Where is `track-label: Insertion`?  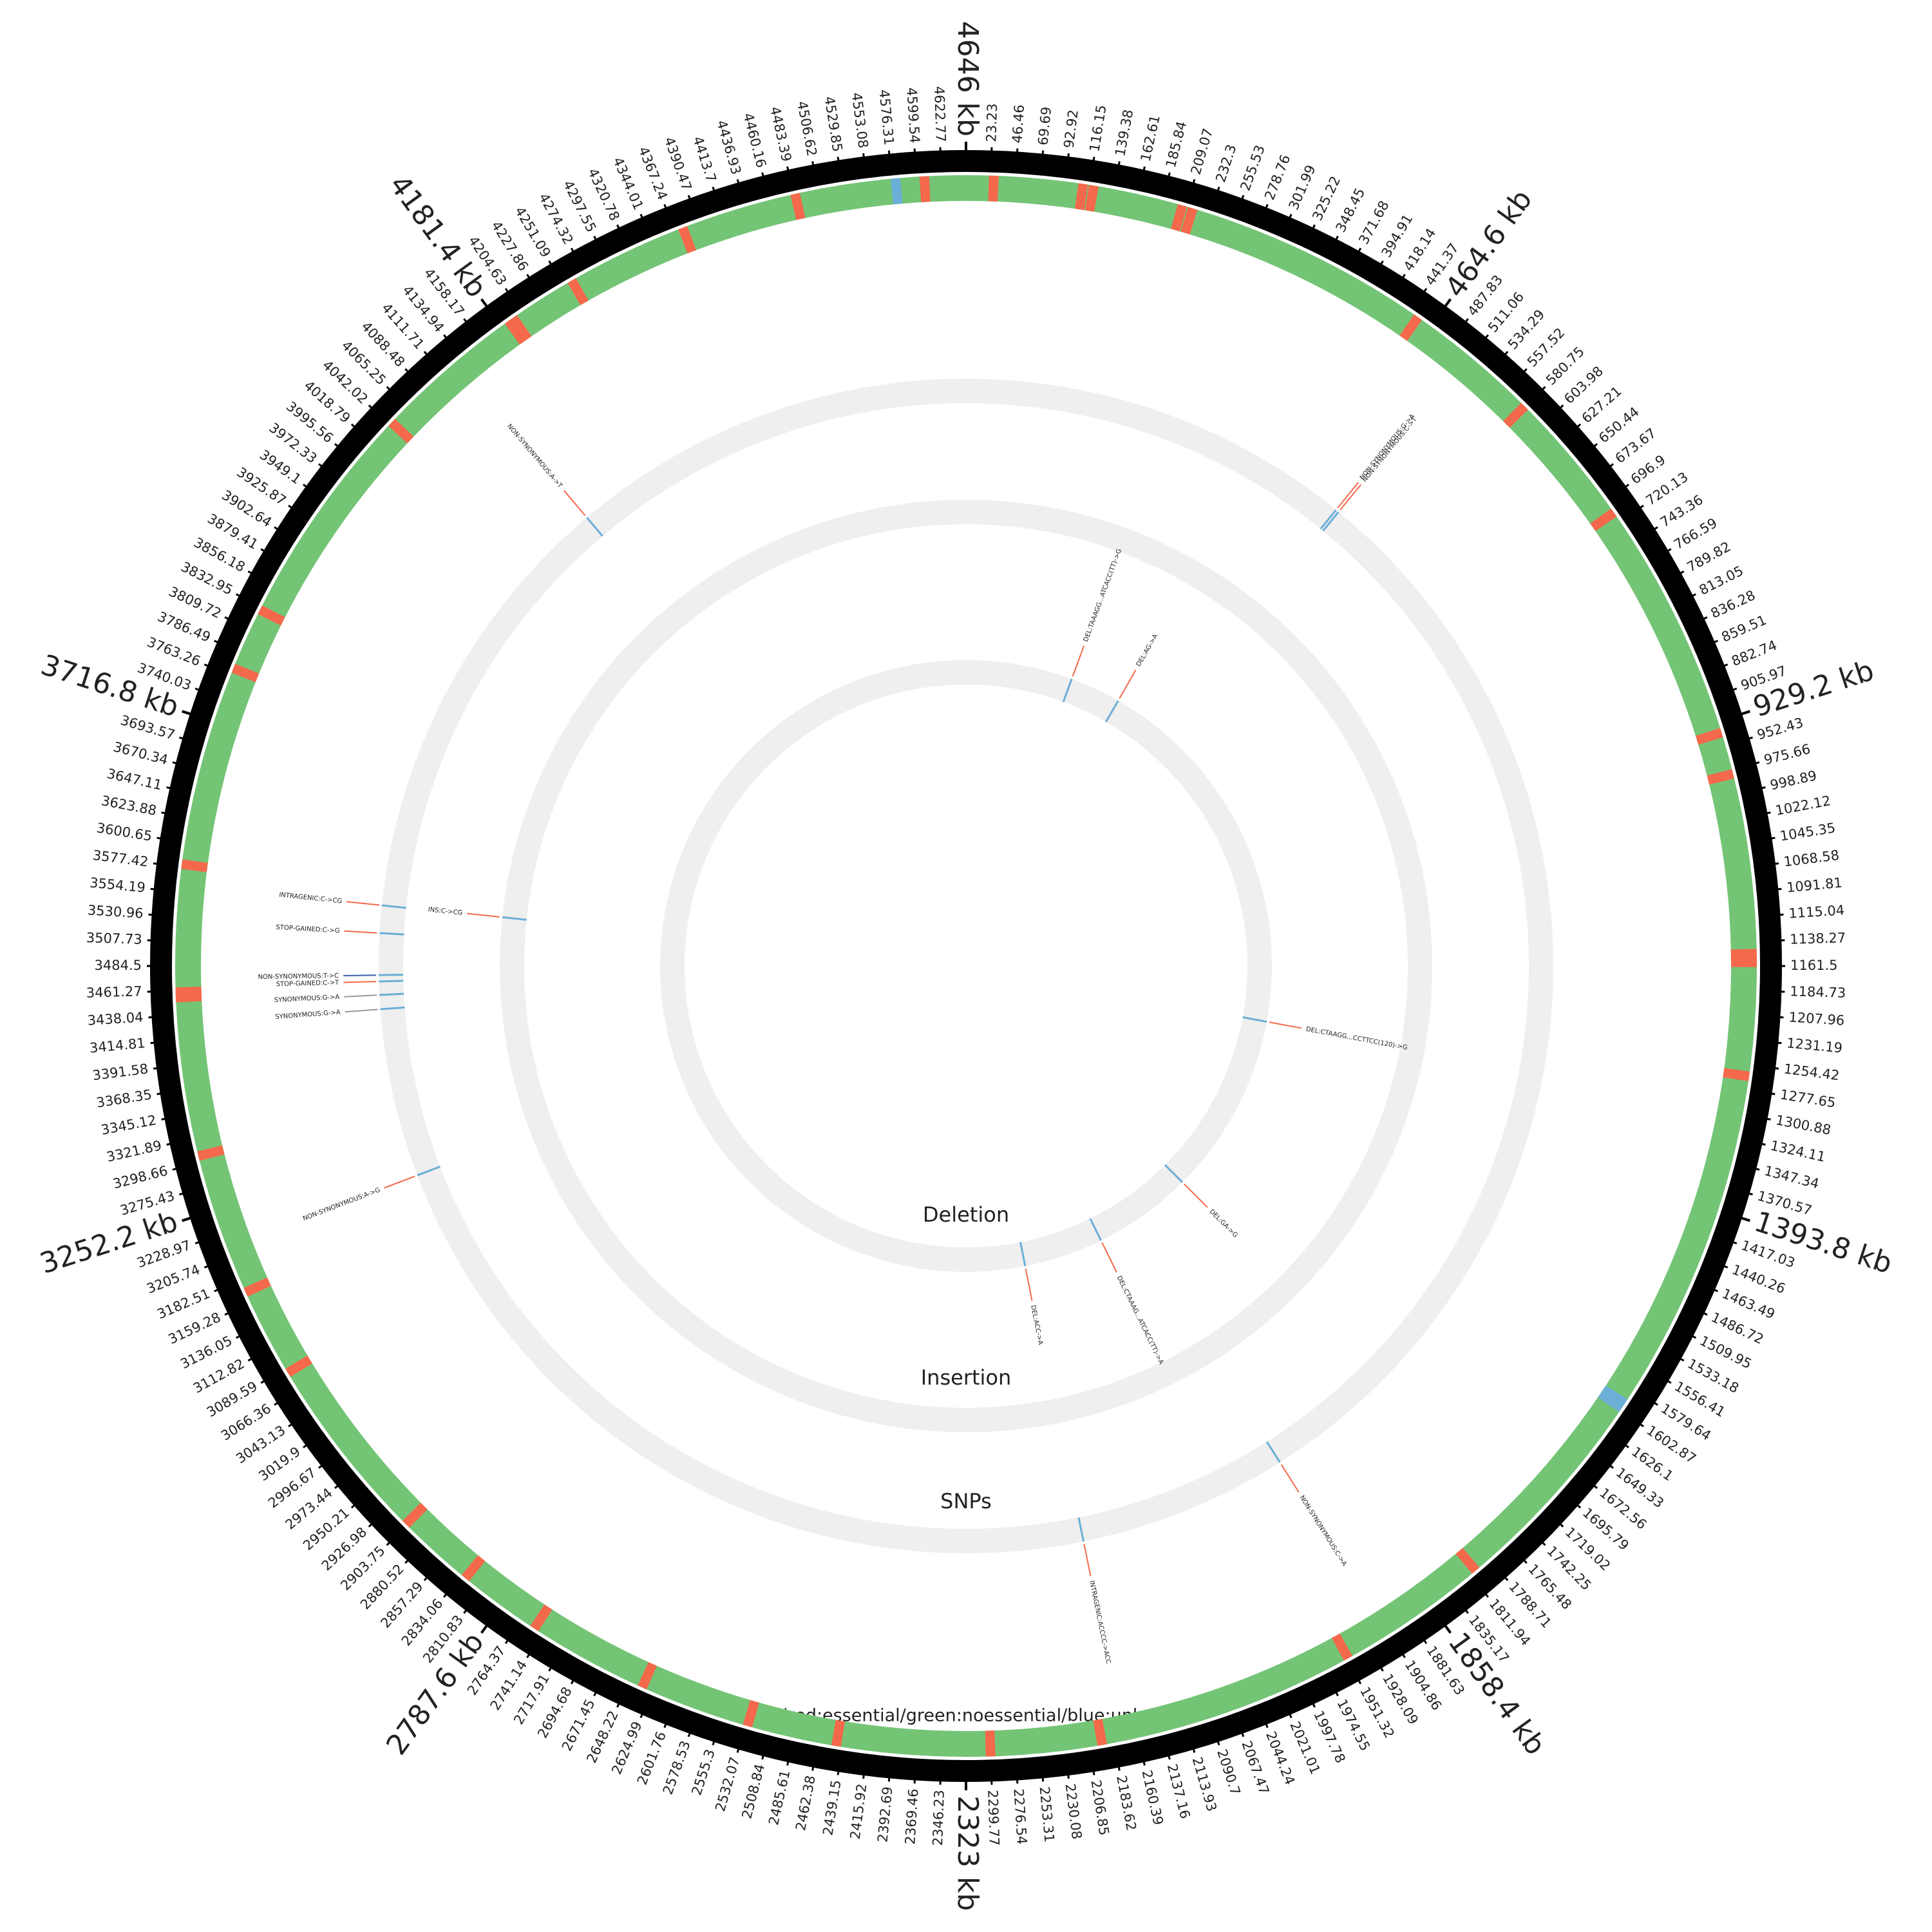 track-label: Insertion is located at coordinates (967, 1378).